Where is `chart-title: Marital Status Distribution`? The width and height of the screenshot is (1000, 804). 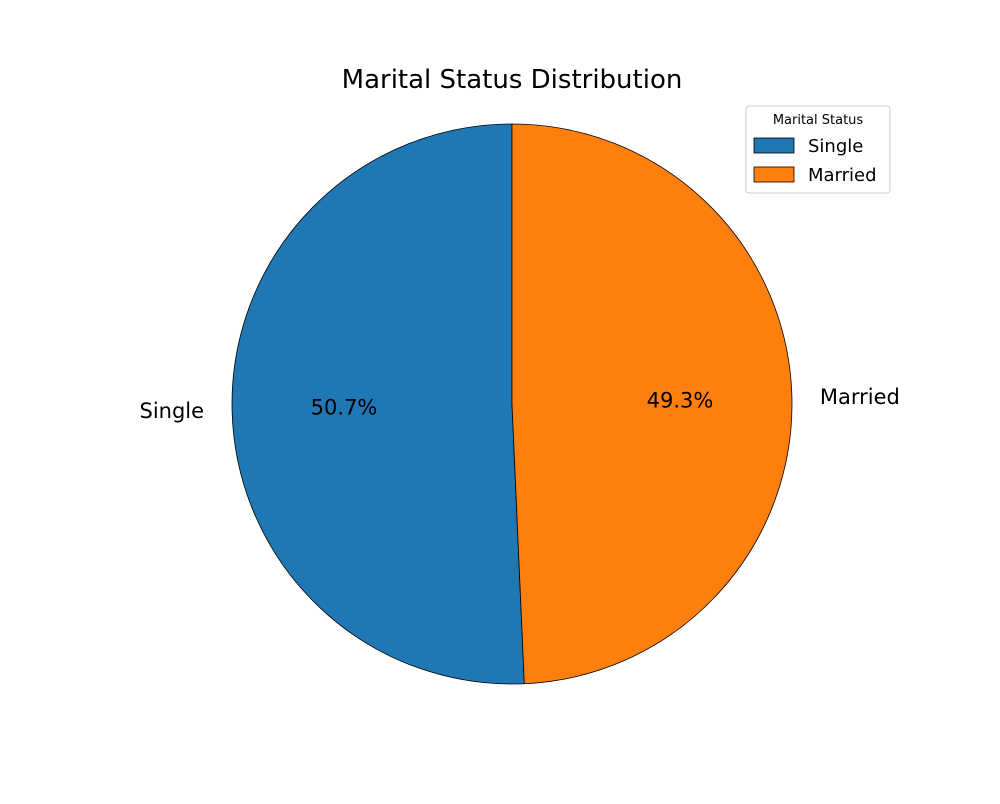 chart-title: Marital Status Distribution is located at coordinates (512, 80).